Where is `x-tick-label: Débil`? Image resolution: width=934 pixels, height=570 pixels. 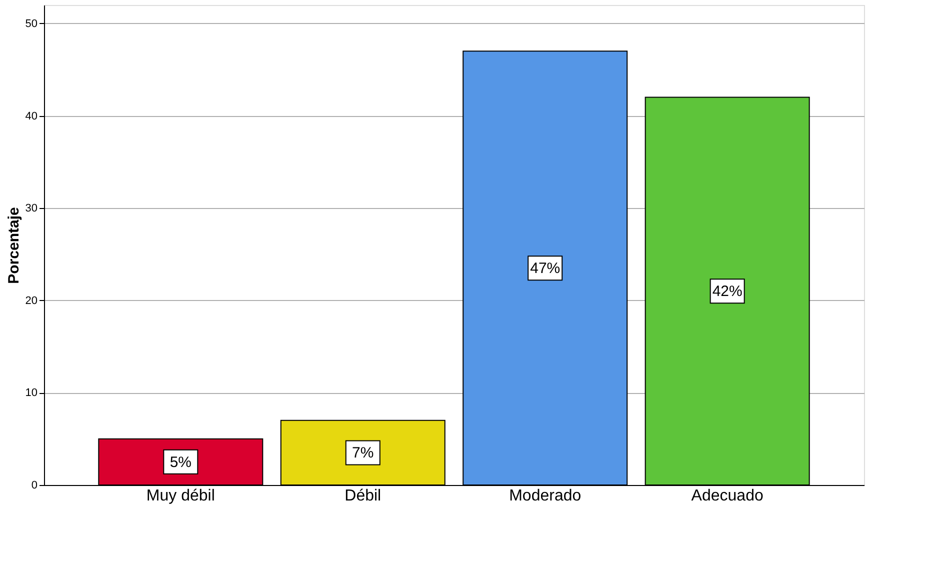 x-tick-label: Débil is located at coordinates (363, 496).